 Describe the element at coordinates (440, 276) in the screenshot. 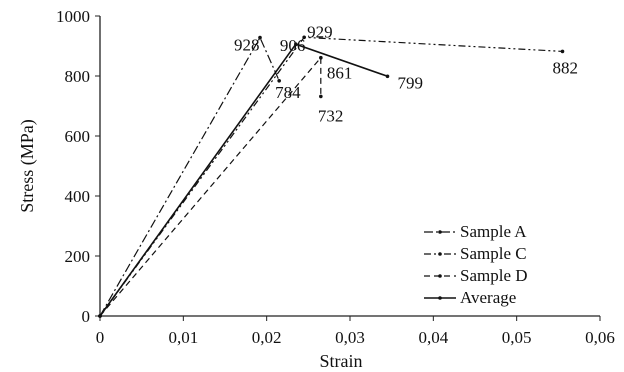

I see `legend-marker-sample-d` at that location.